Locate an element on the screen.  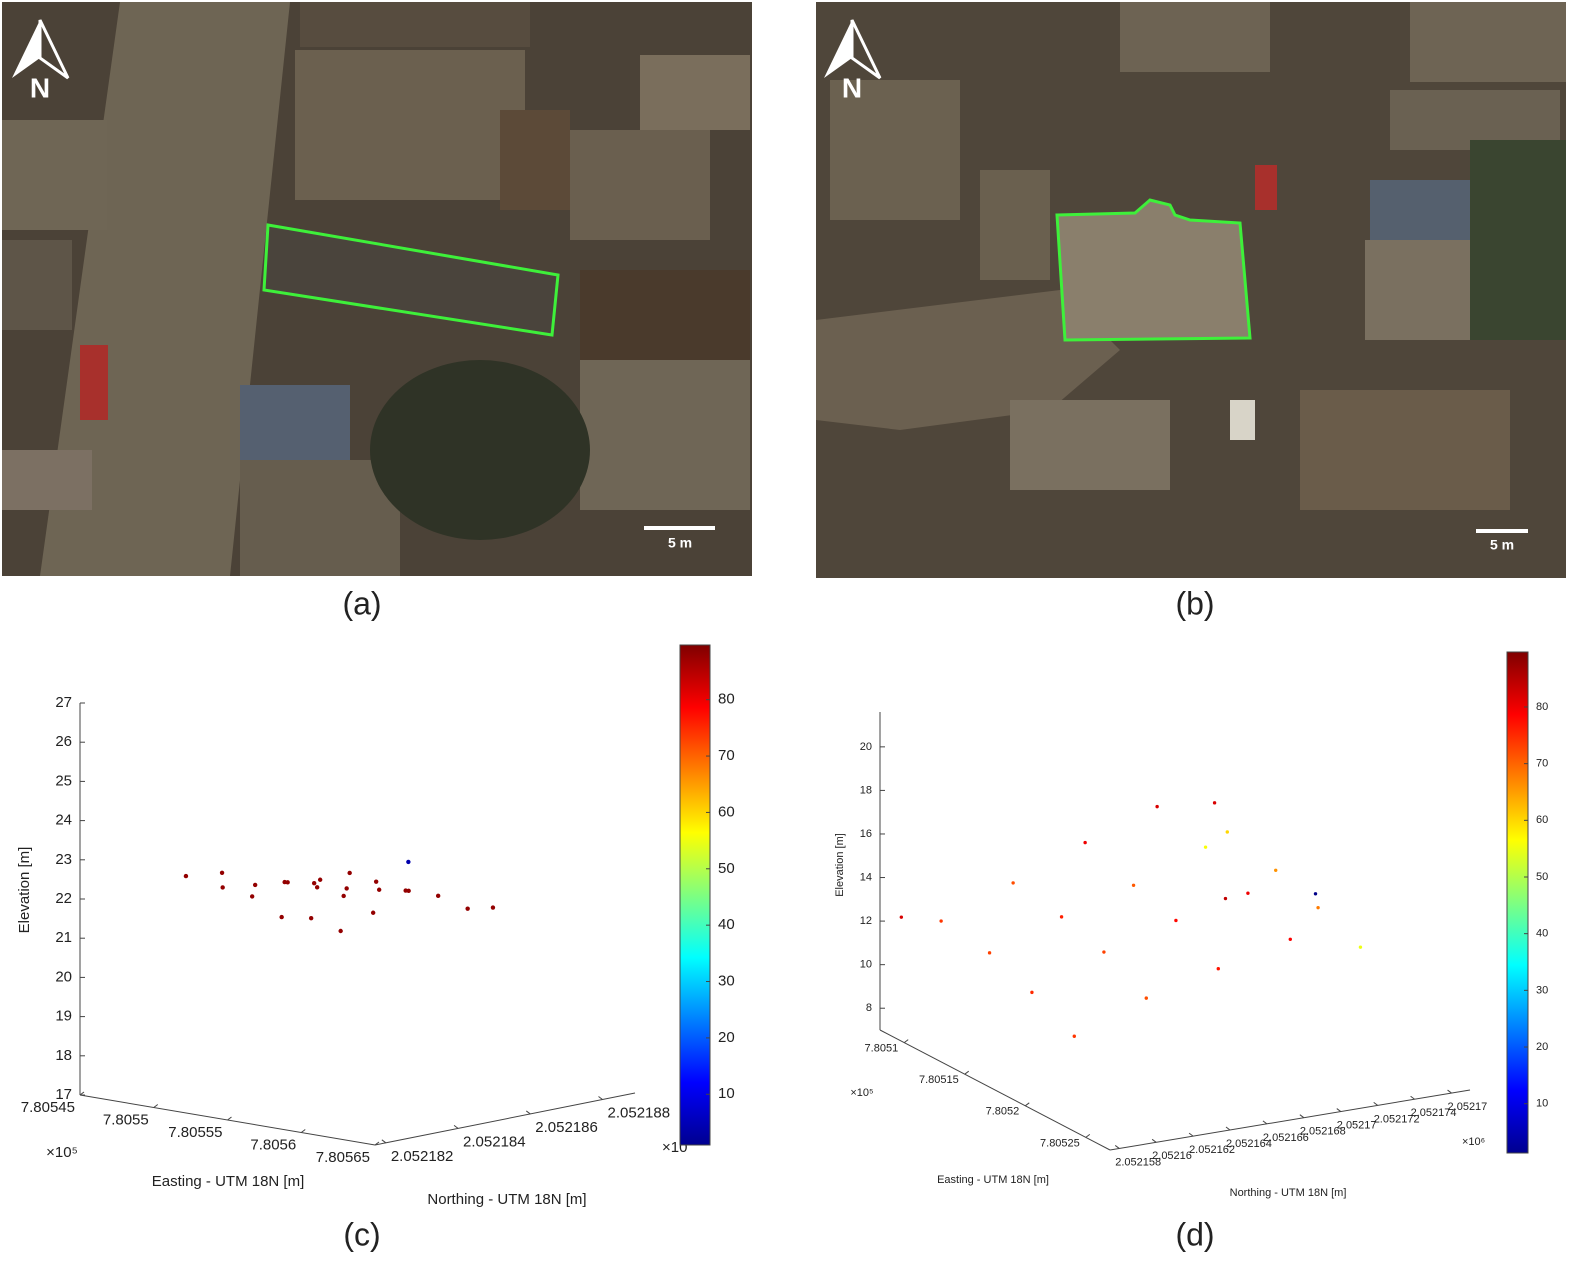
z-tick-label: 25 is located at coordinates (63, 780).